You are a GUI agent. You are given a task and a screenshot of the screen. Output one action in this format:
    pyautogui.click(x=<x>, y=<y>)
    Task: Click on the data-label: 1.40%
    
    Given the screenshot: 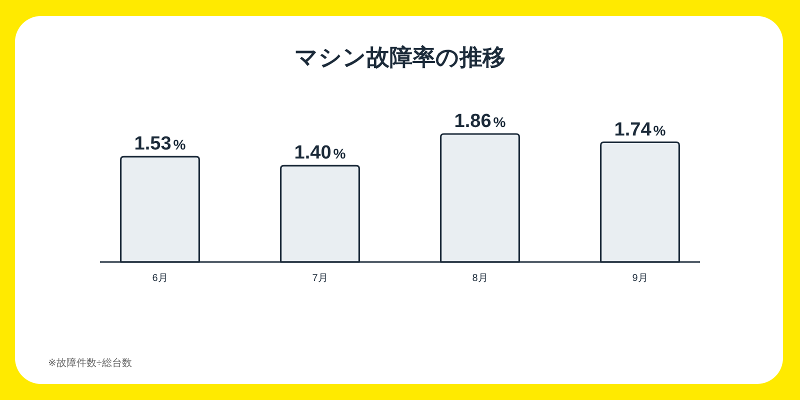 What is the action you would take?
    pyautogui.click(x=320, y=153)
    